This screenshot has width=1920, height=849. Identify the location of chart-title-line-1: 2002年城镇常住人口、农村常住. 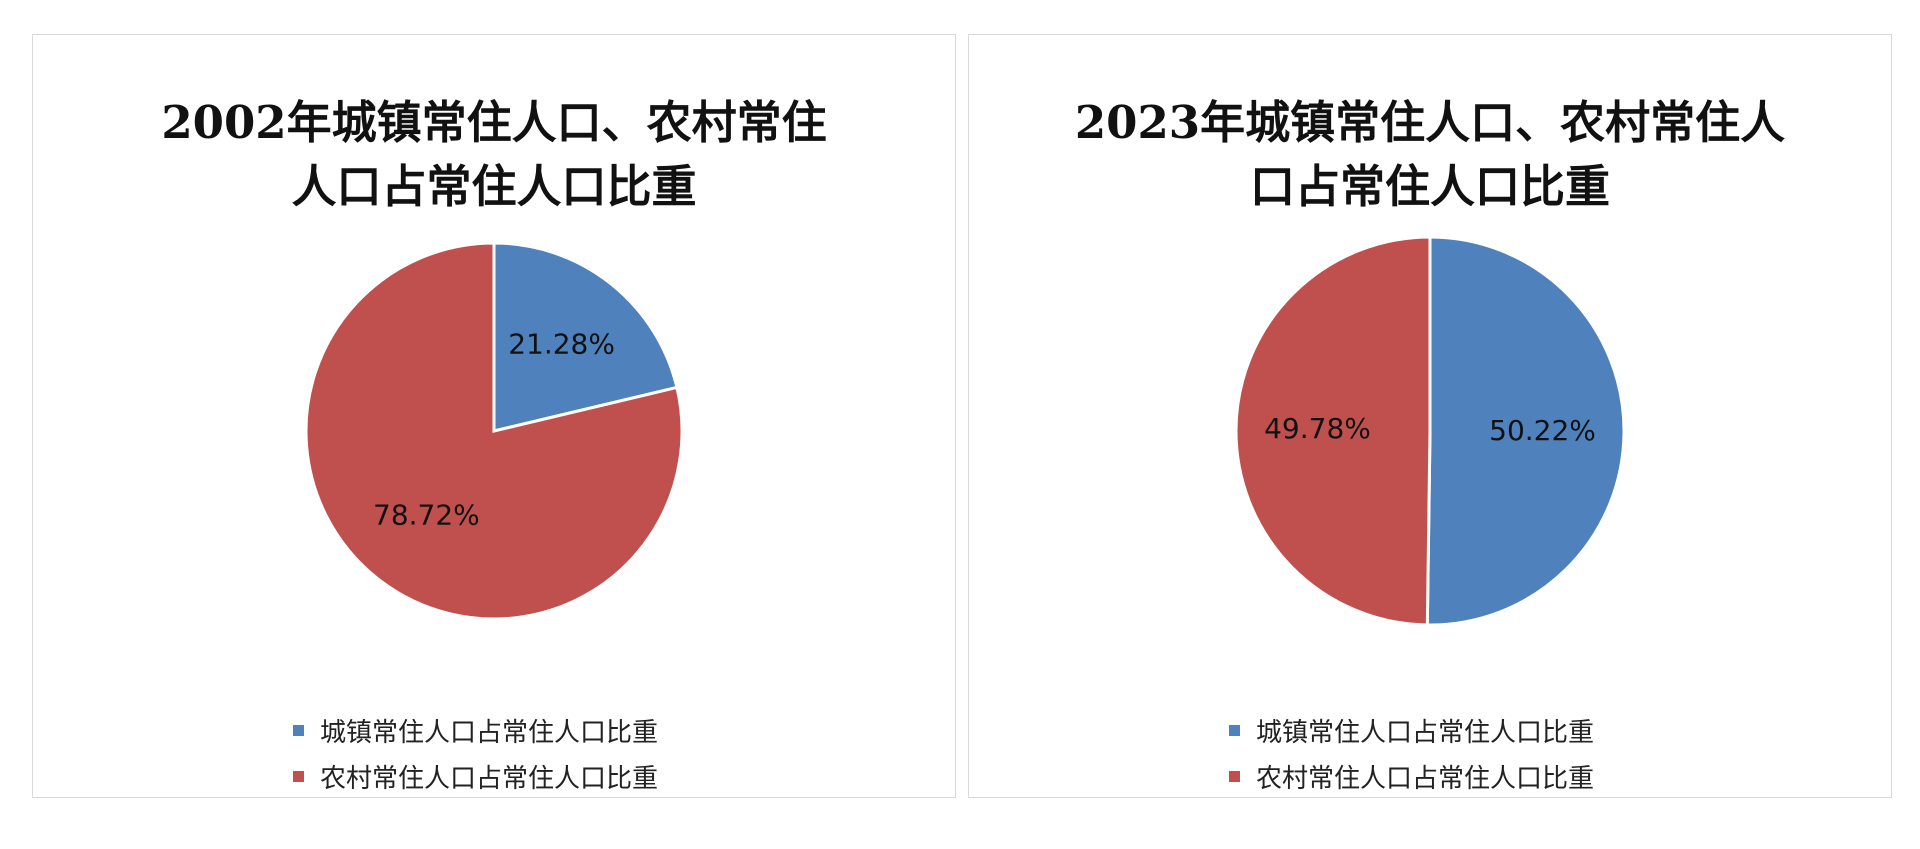
(494, 122).